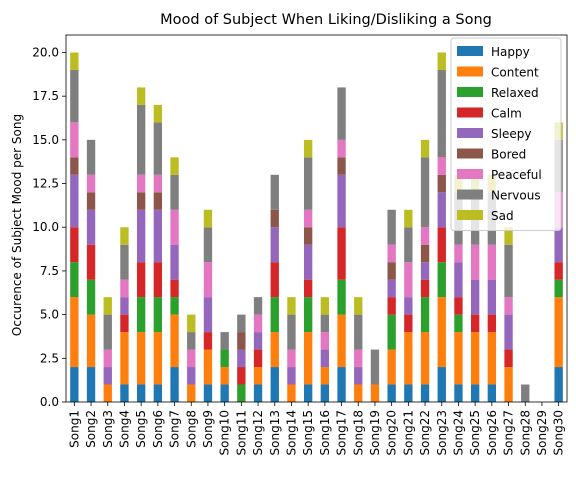 This screenshot has height=478, width=576. I want to click on bar-peaceful-song9, so click(208, 280).